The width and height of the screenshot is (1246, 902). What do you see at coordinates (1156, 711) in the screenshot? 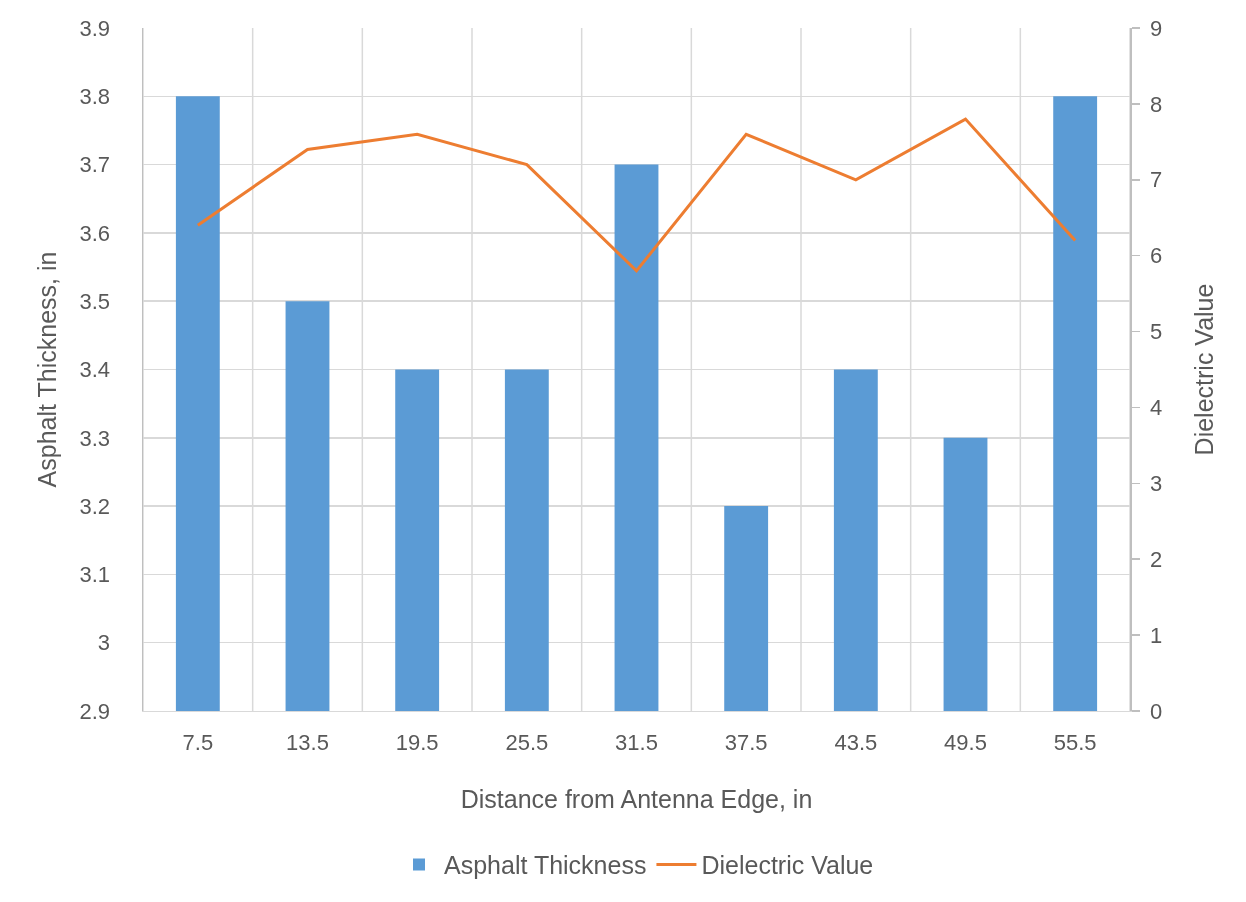
I see `y2-tick-label: 0` at bounding box center [1156, 711].